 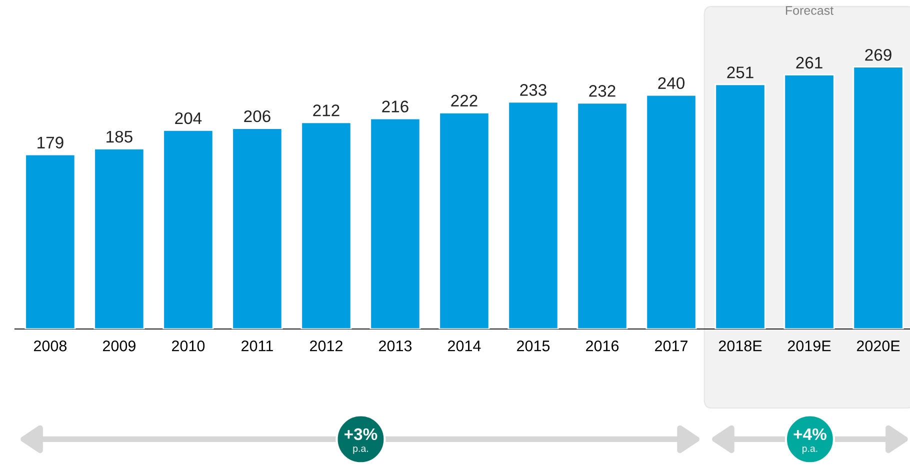 What do you see at coordinates (809, 62) in the screenshot?
I see `data-label: 261` at bounding box center [809, 62].